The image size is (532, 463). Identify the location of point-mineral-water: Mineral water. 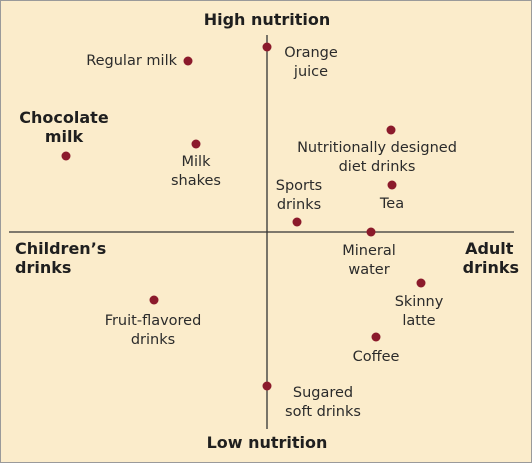
(369, 252).